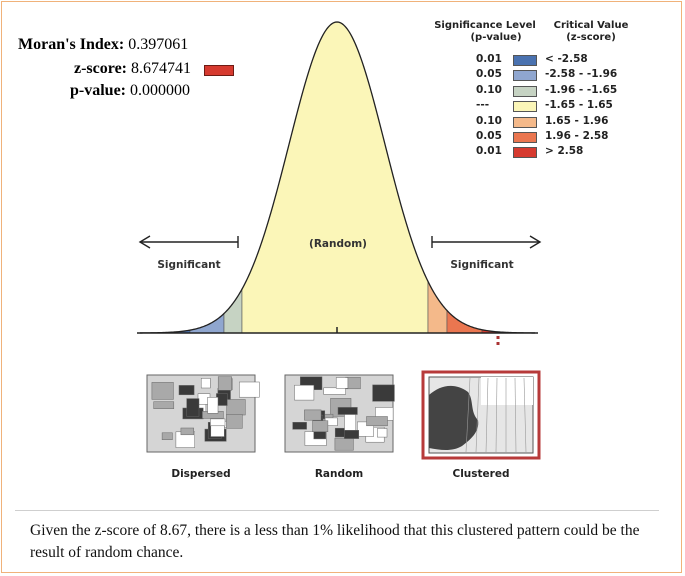  Describe the element at coordinates (337, 510) in the screenshot. I see `caption-divider` at that location.